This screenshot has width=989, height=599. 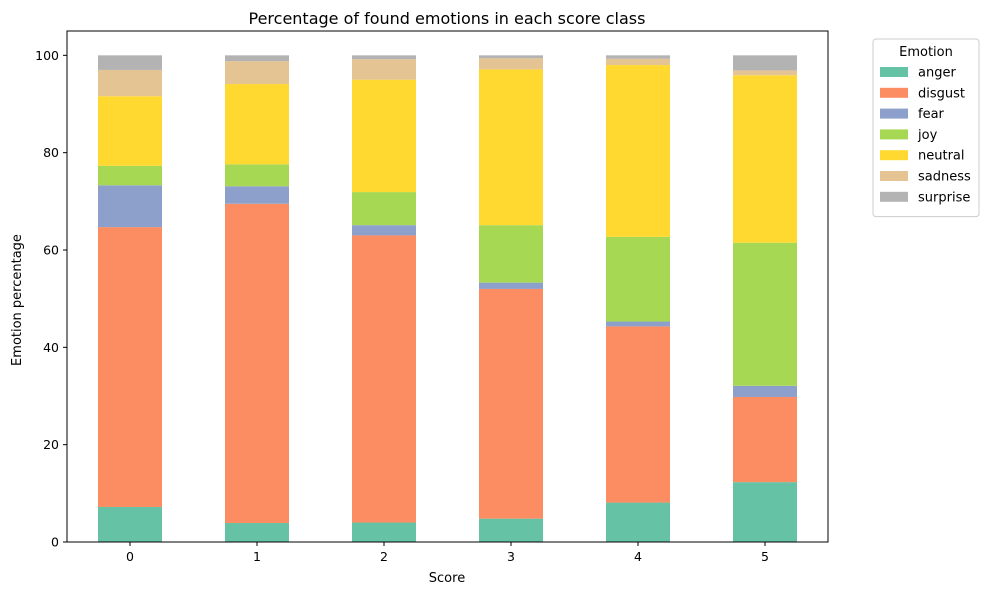 I want to click on x-tick-label: 2, so click(x=384, y=556).